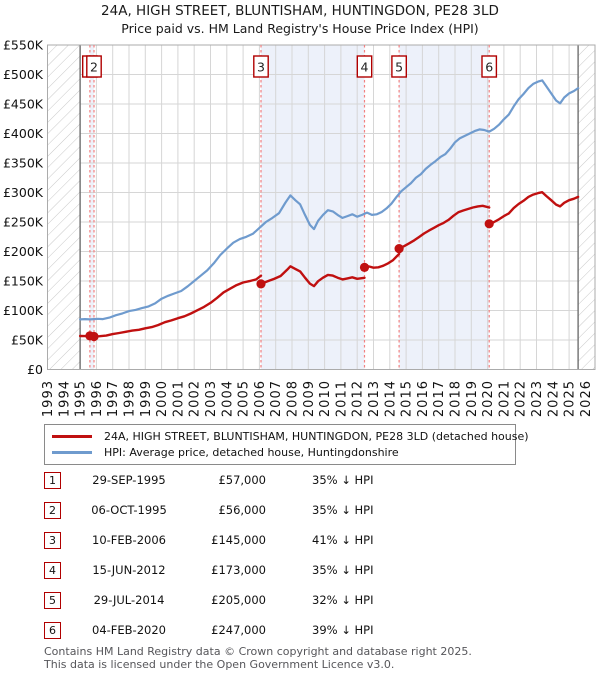 The image size is (600, 680). I want to click on sale-date: 29-SEP-1995, so click(129, 480).